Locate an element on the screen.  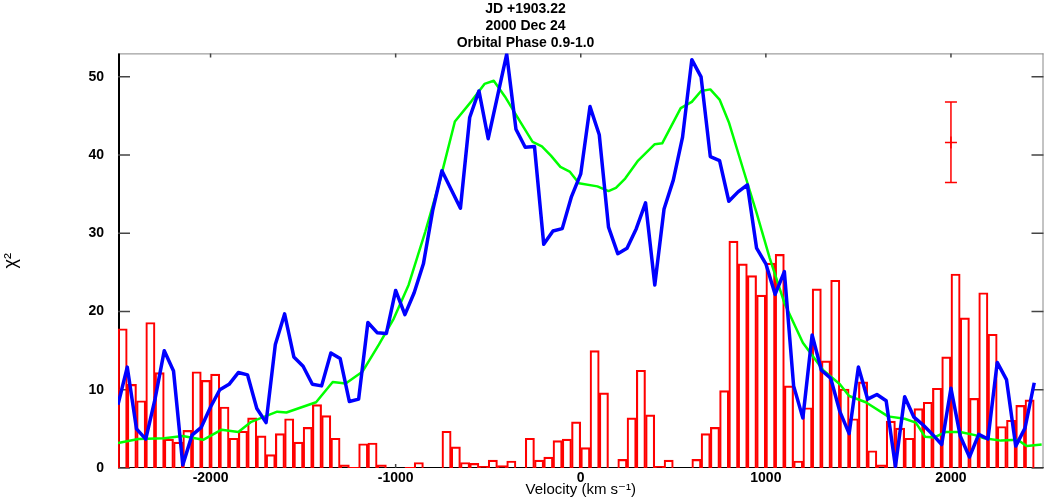
y-axis-title: χ² is located at coordinates (10, 260).